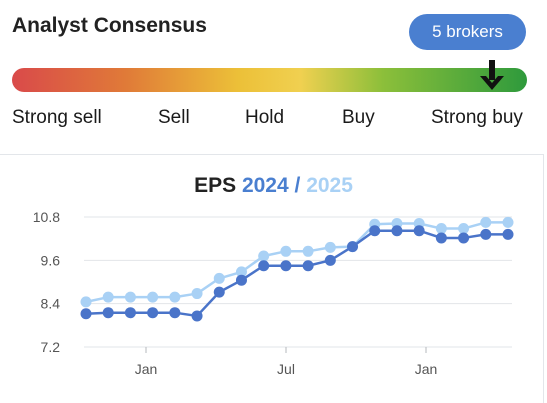 This screenshot has width=547, height=403. Describe the element at coordinates (467, 32) in the screenshot. I see `brokers-count-button: 5 brokers` at that location.